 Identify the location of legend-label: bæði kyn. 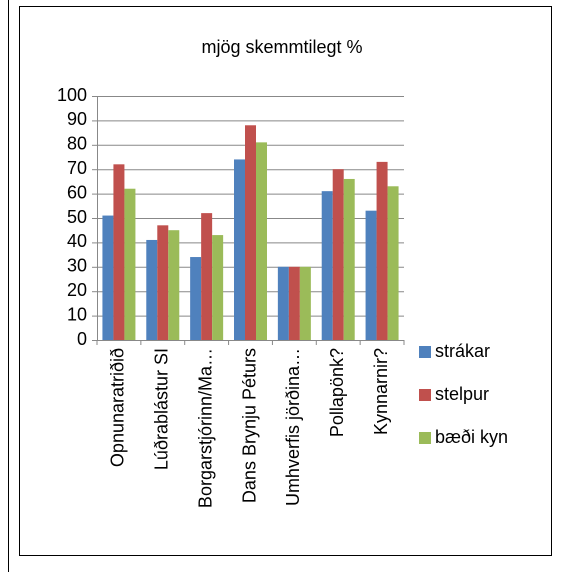
(471, 437).